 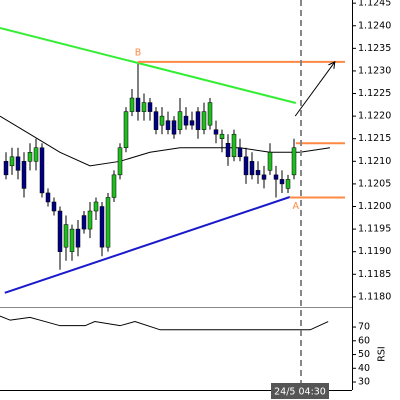 What do you see at coordinates (364, 340) in the screenshot?
I see `rsi-tick-label: 60` at bounding box center [364, 340].